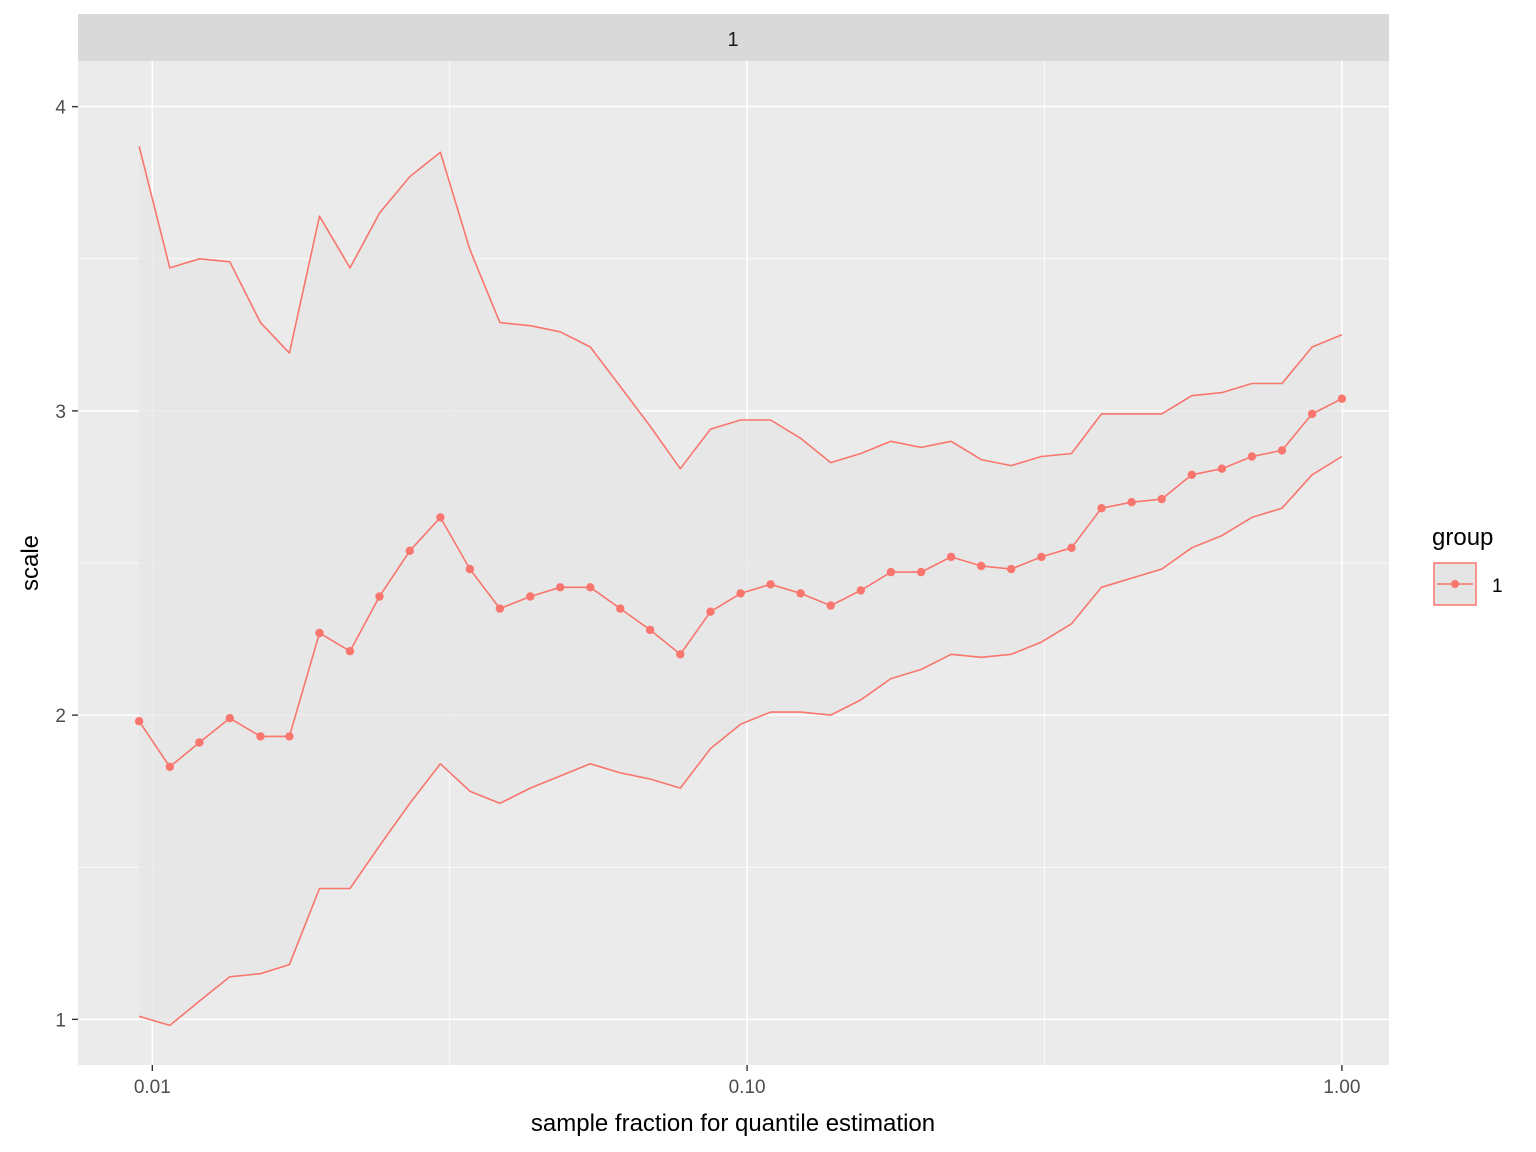 The width and height of the screenshot is (1536, 1152). I want to click on facet-strip, so click(733, 37).